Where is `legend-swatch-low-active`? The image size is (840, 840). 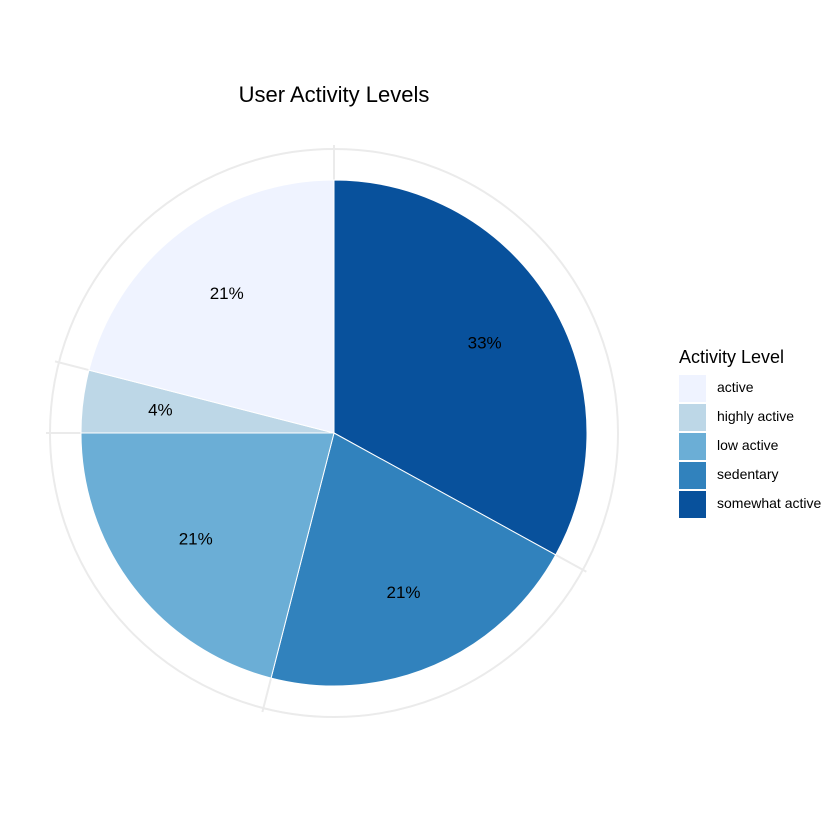
legend-swatch-low-active is located at coordinates (692, 446).